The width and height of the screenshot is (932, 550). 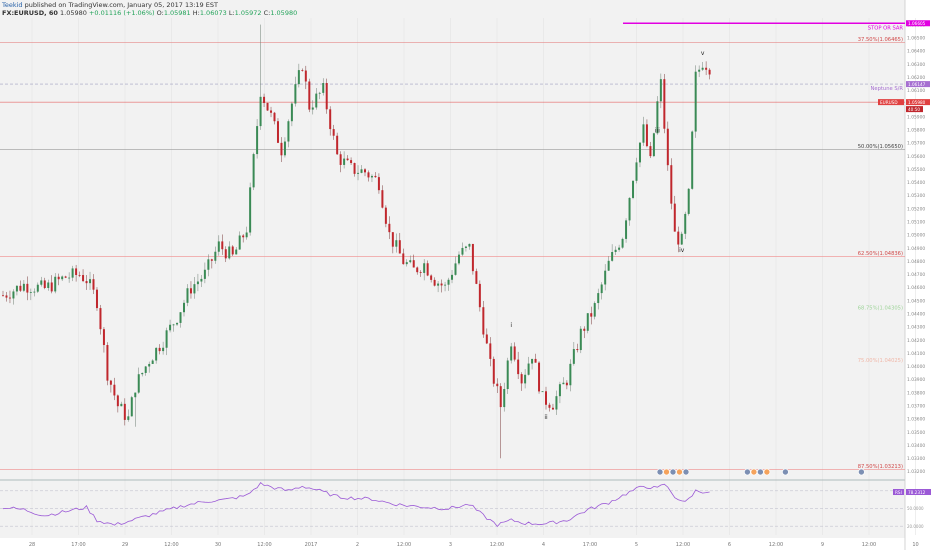 What do you see at coordinates (880, 40) in the screenshot?
I see `fib-label: 37.50%(1.06465)` at bounding box center [880, 40].